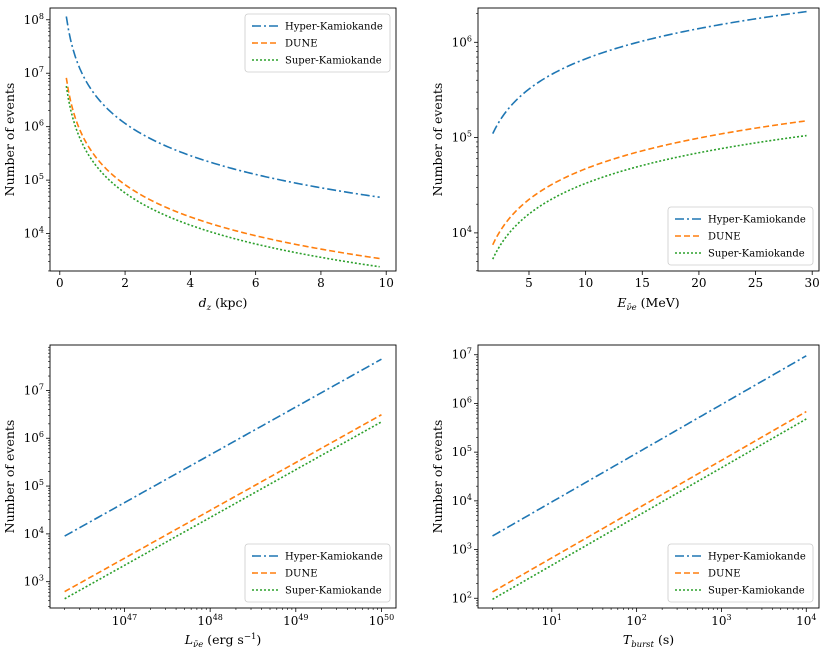 The image size is (830, 652). Describe the element at coordinates (552, 620) in the screenshot. I see `x-tick-label: 10¹` at that location.